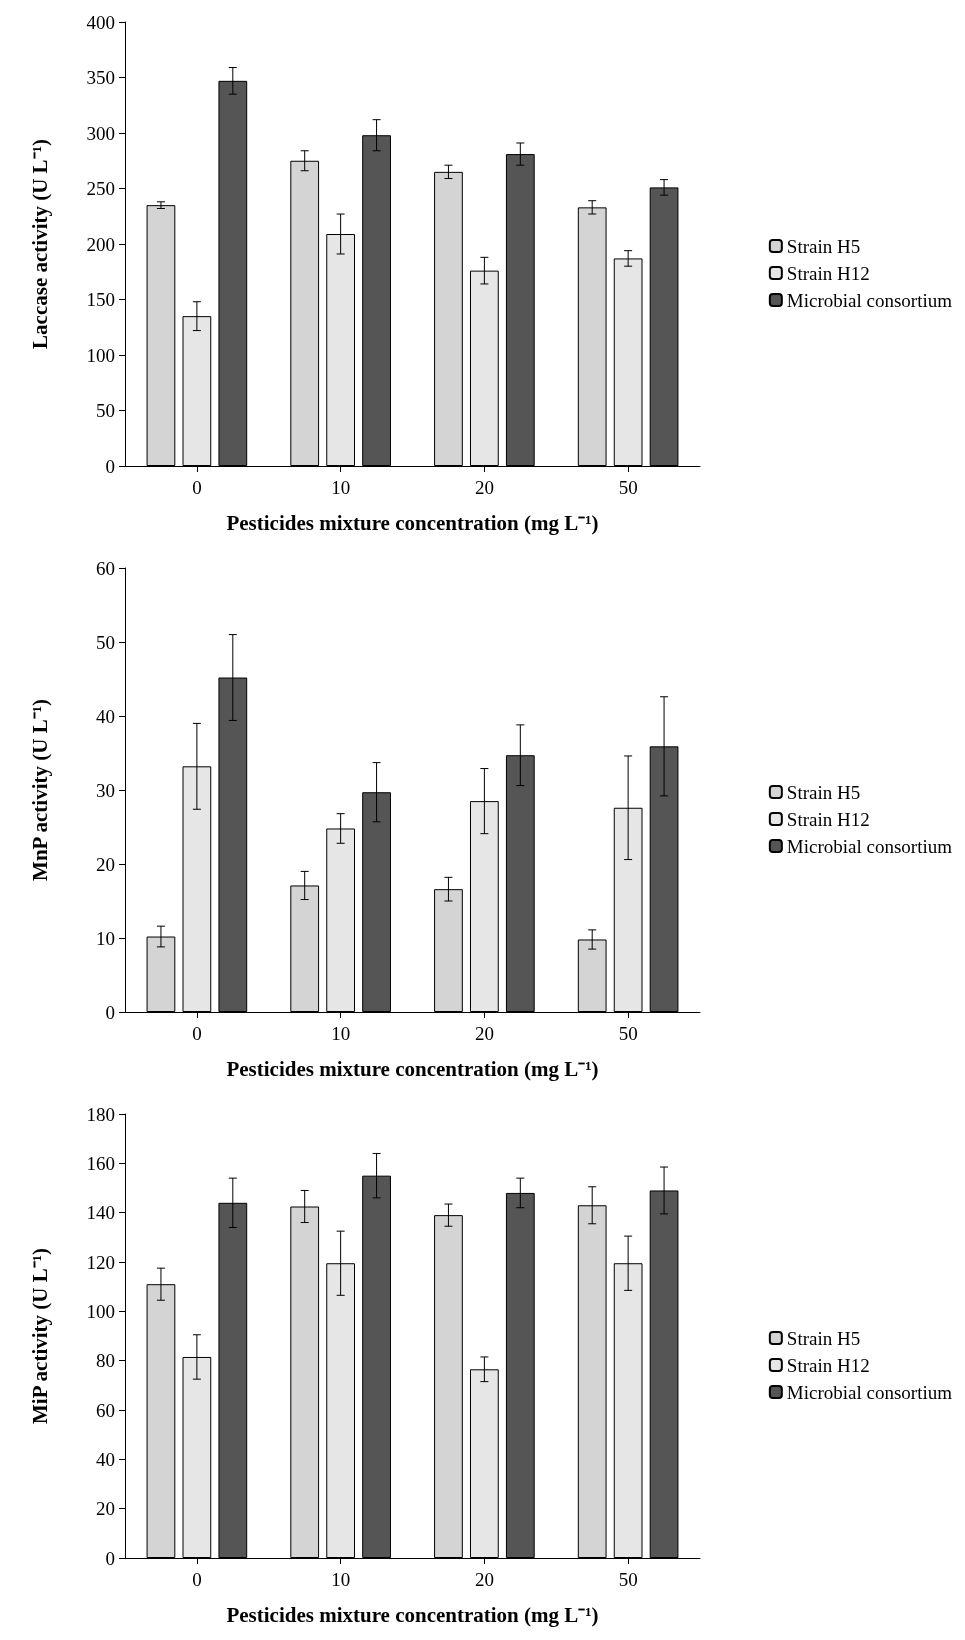 Image resolution: width=965 pixels, height=1640 pixels. I want to click on y-tick-label: 30, so click(105, 790).